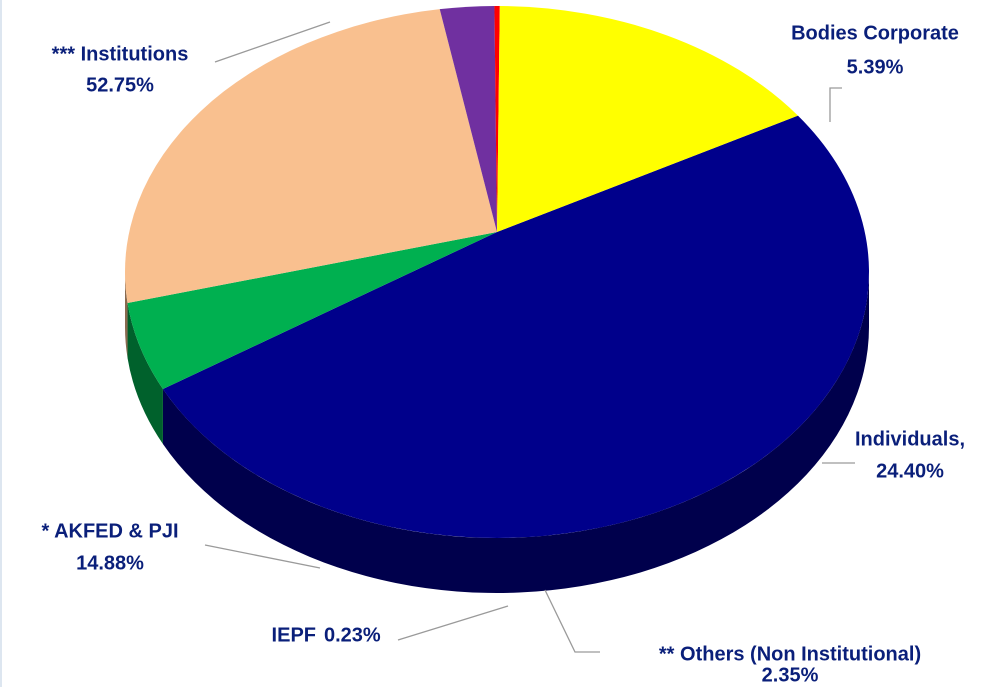  I want to click on slice-label: * AKFED & PJI, so click(109, 531).